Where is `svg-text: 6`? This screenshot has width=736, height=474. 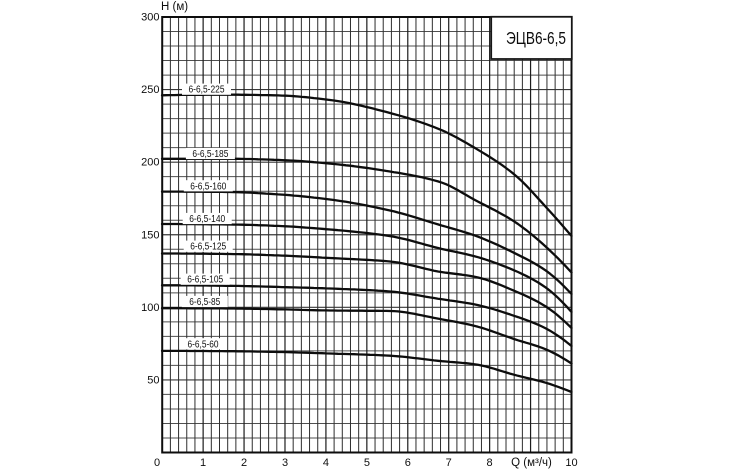
svg-text: 6 is located at coordinates (408, 463).